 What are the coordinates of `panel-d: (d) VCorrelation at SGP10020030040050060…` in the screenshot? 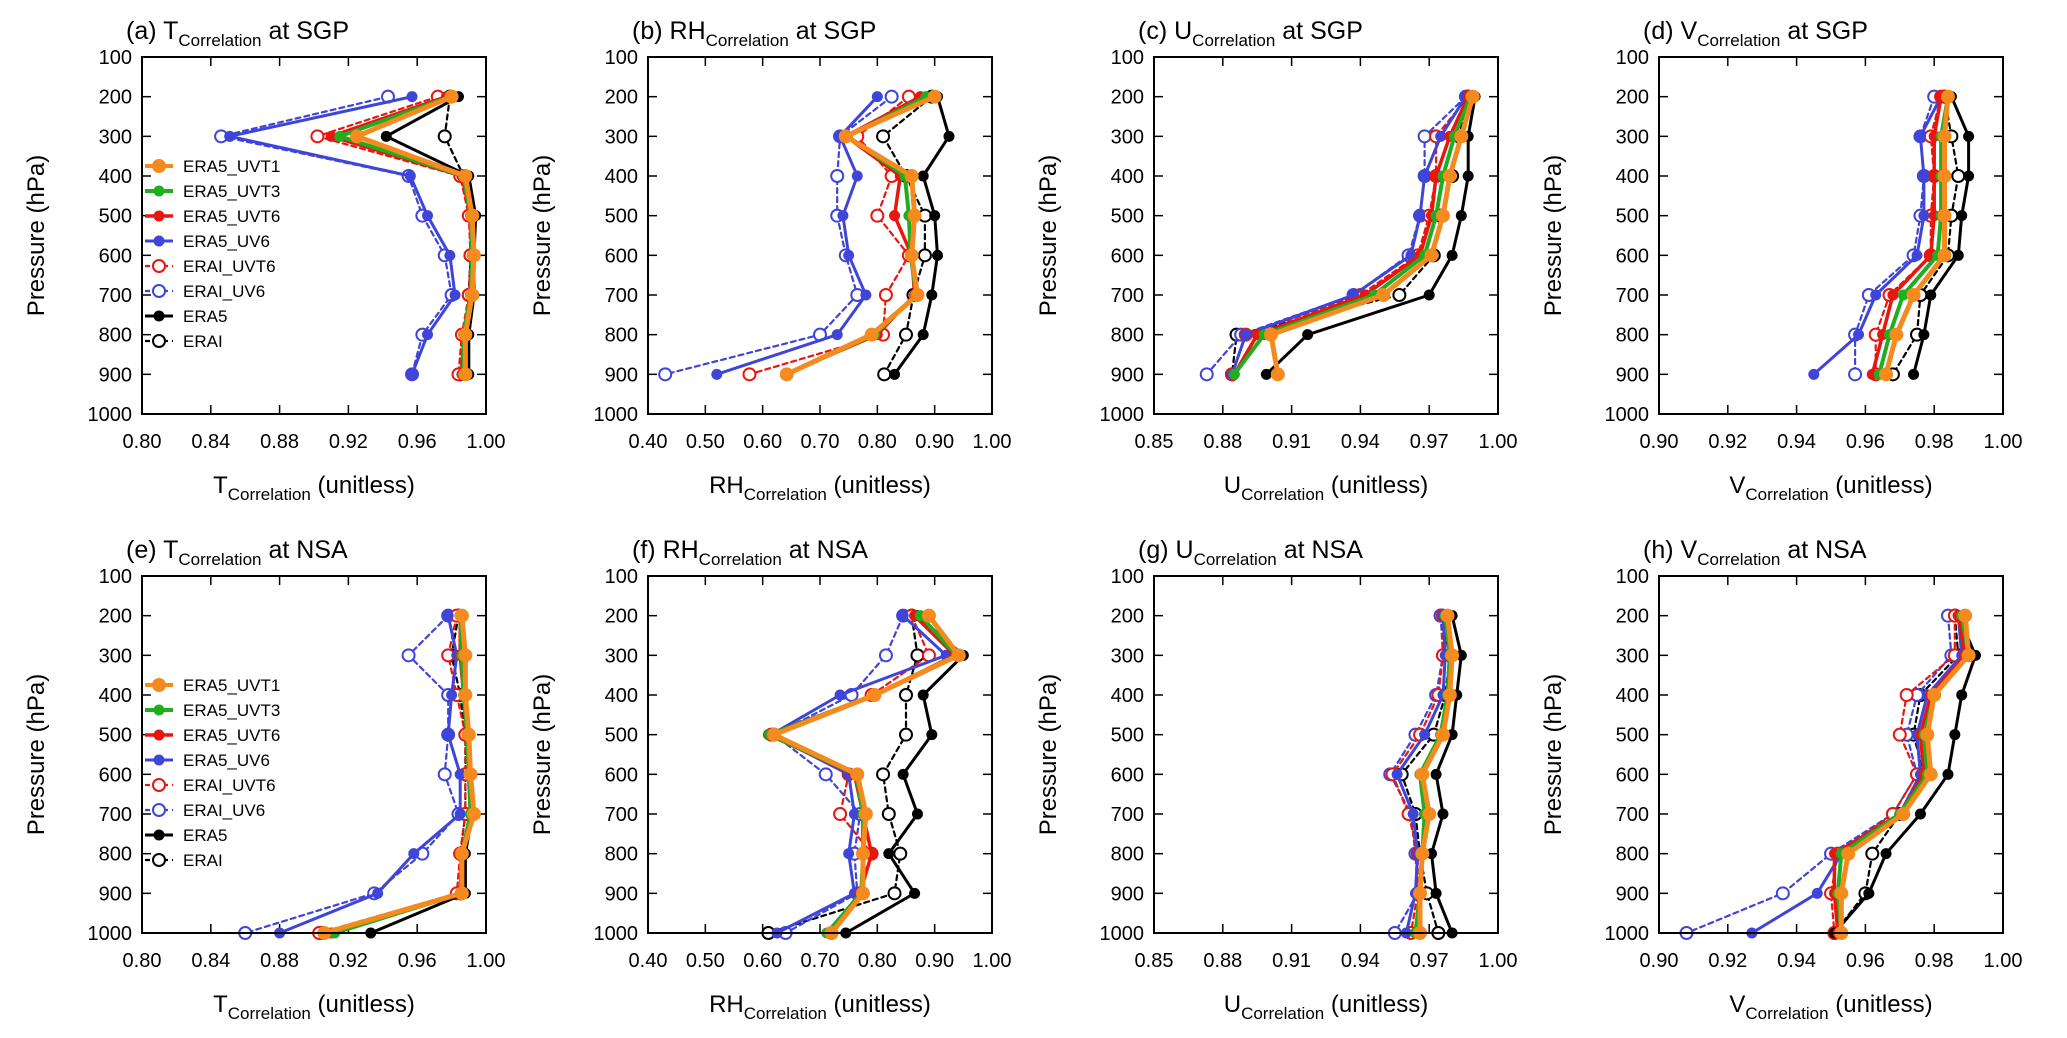 It's located at (1781, 260).